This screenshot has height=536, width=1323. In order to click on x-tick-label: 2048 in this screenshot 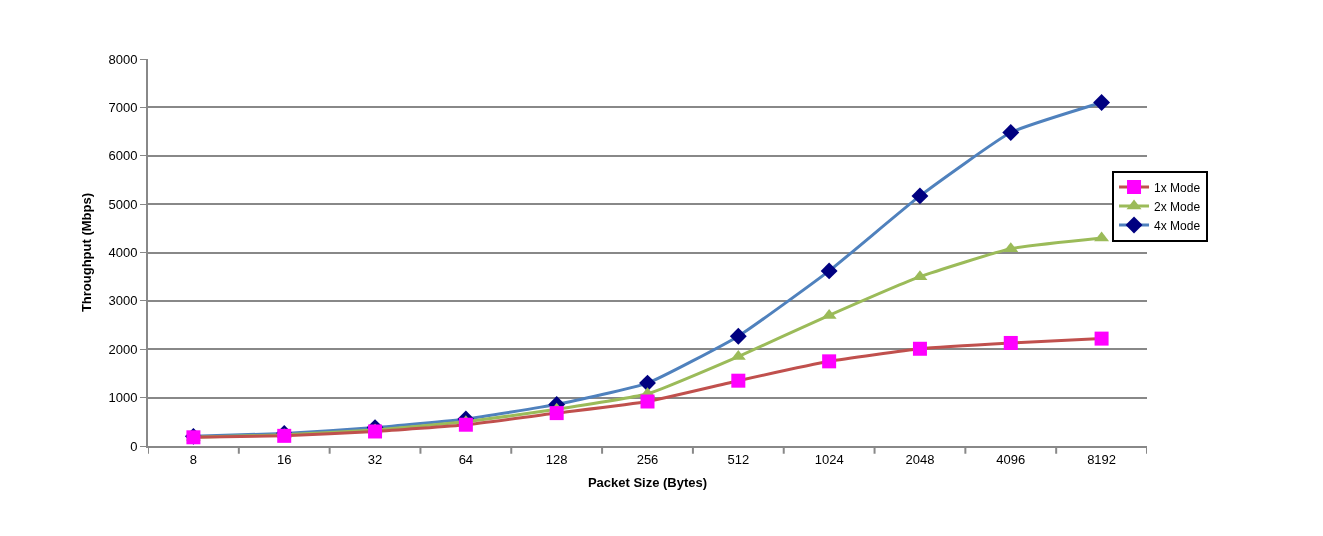, I will do `click(920, 459)`.